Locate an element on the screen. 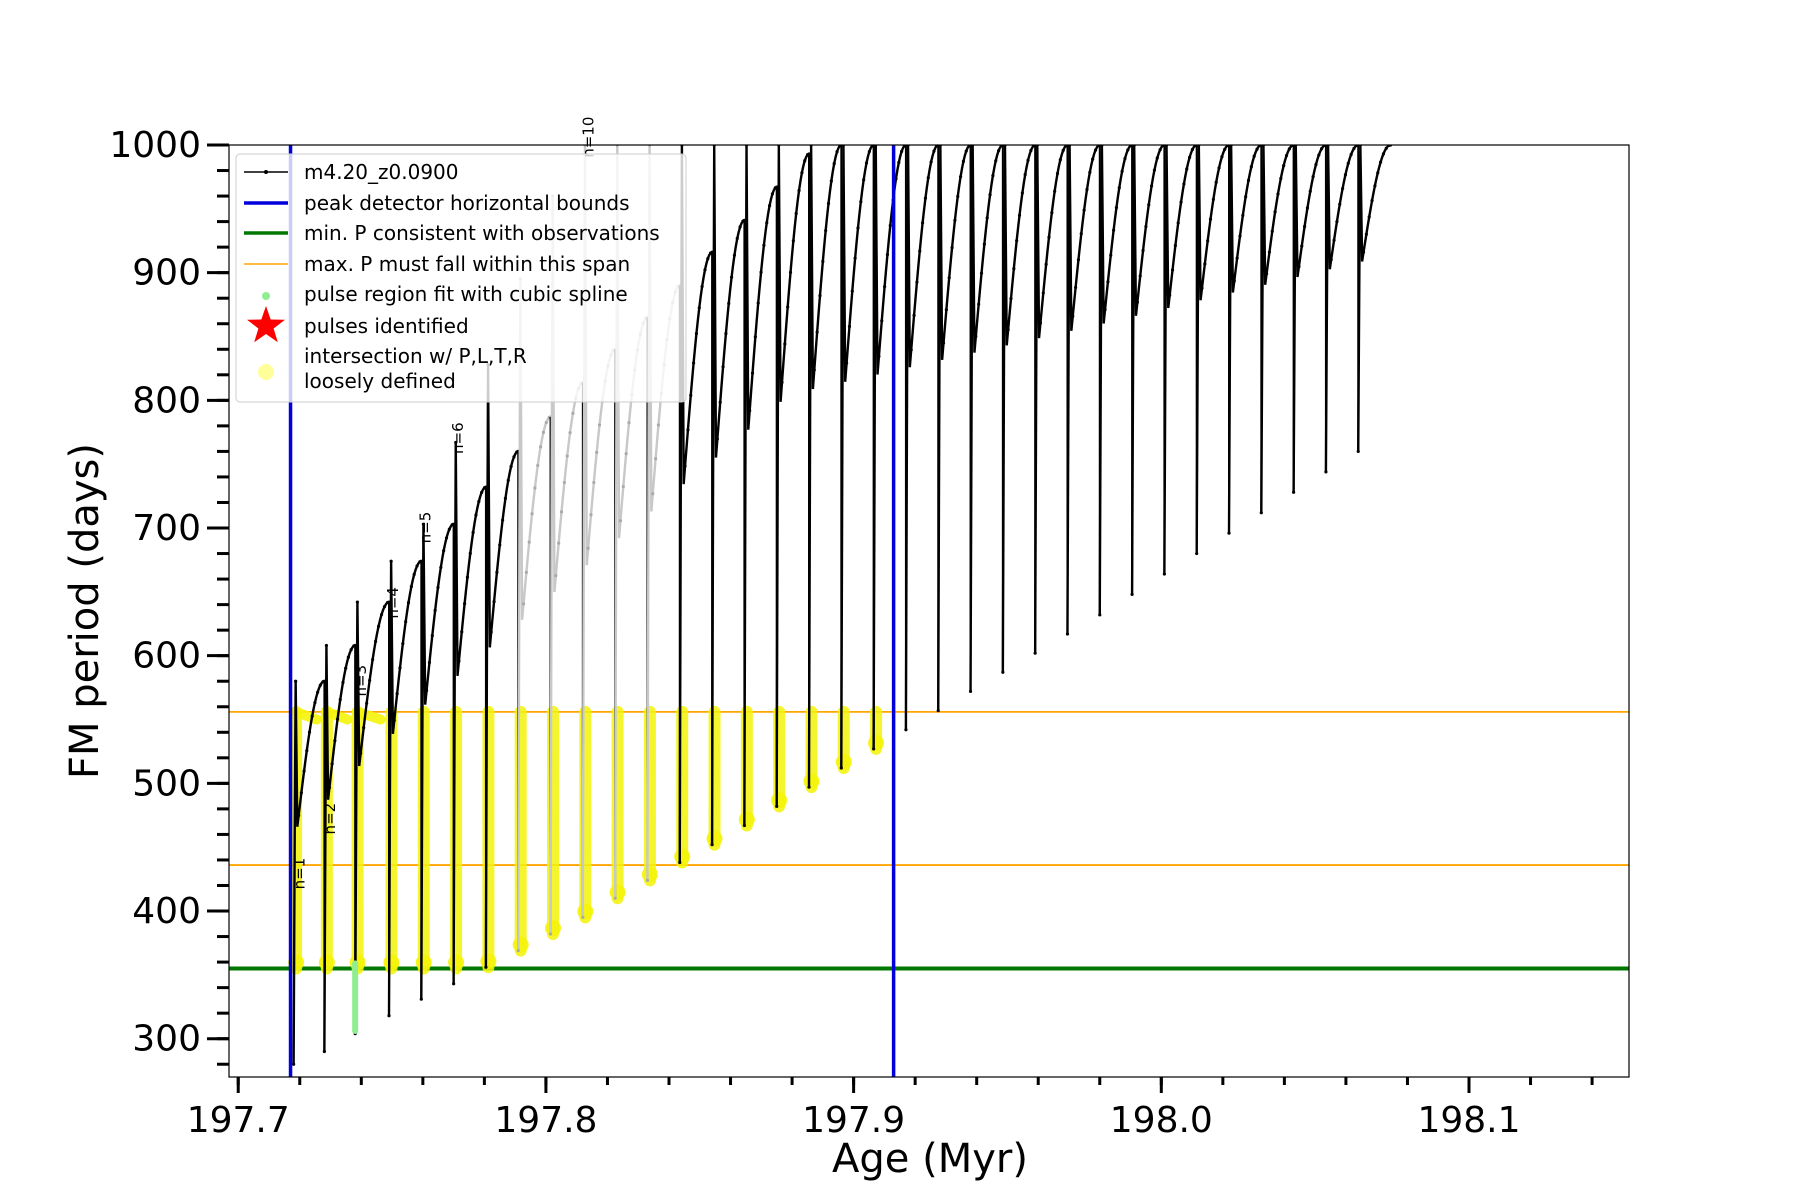 The width and height of the screenshot is (1800, 1200). legend-label: pulses identified is located at coordinates (386, 326).